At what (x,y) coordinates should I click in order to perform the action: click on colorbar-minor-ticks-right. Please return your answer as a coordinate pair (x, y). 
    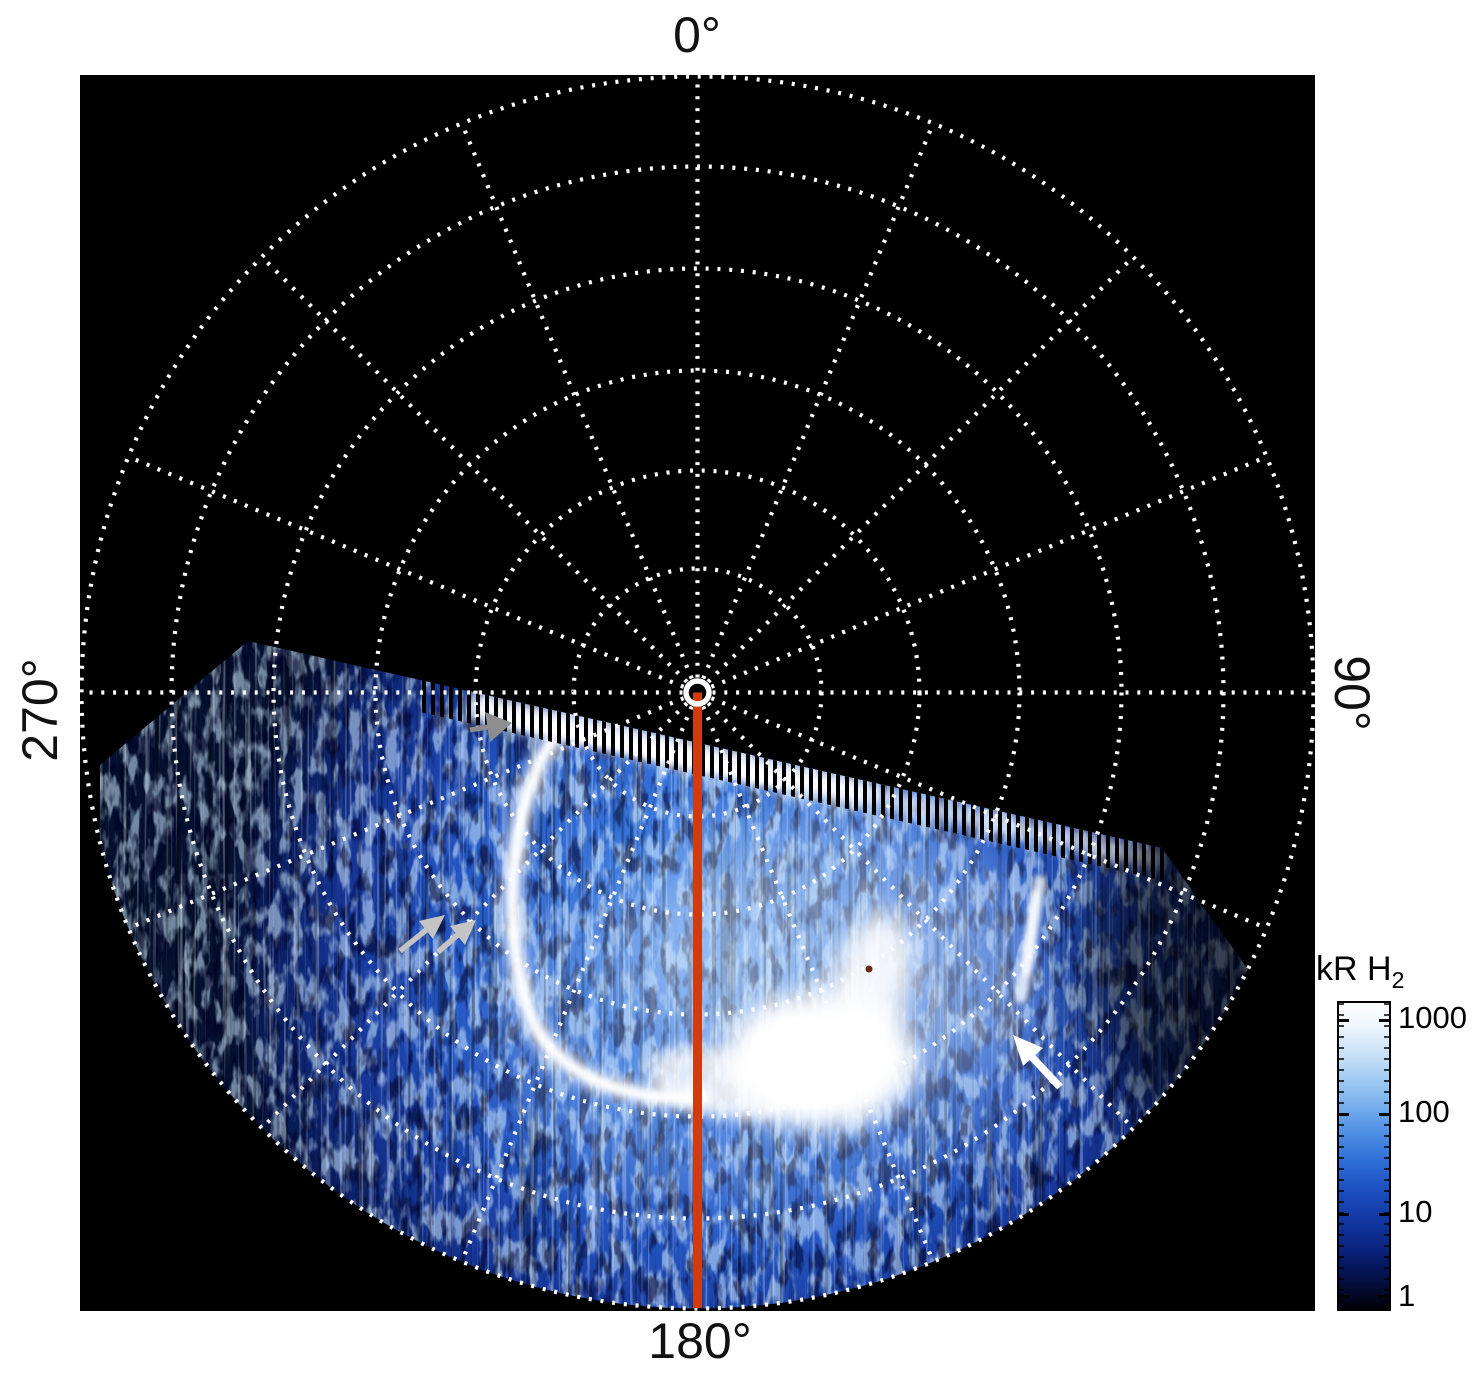
    Looking at the image, I should click on (1386, 1156).